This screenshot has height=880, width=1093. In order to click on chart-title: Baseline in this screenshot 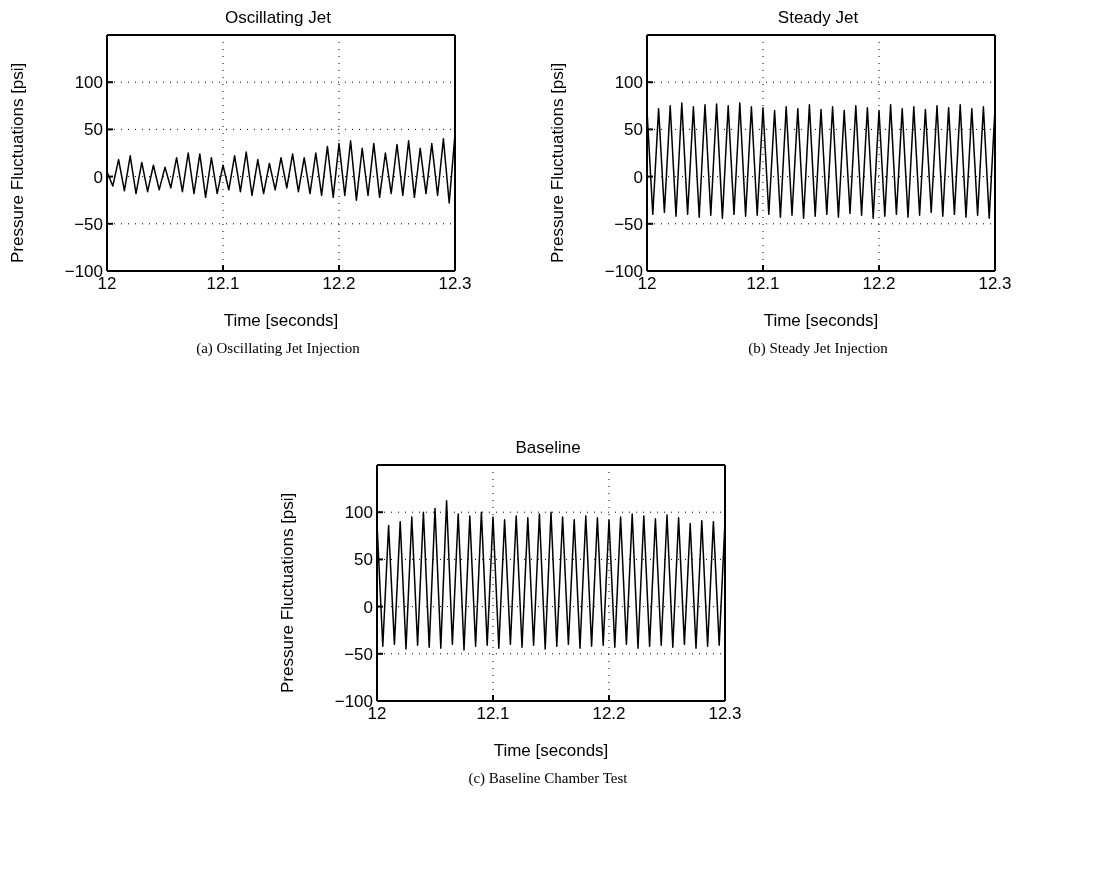, I will do `click(548, 448)`.